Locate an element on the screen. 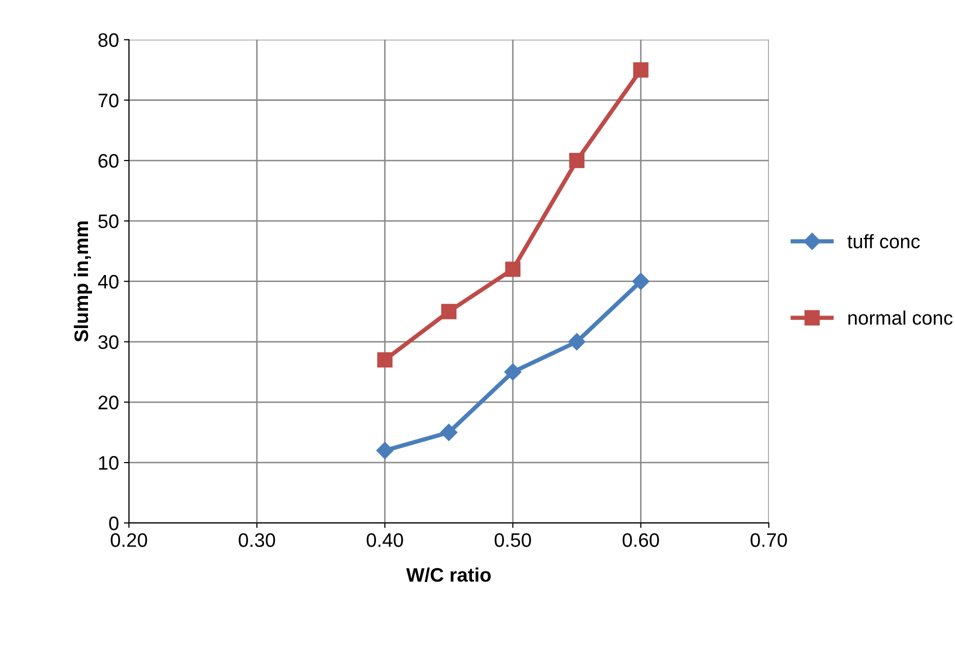  y-tick-label: 10 is located at coordinates (108, 463).